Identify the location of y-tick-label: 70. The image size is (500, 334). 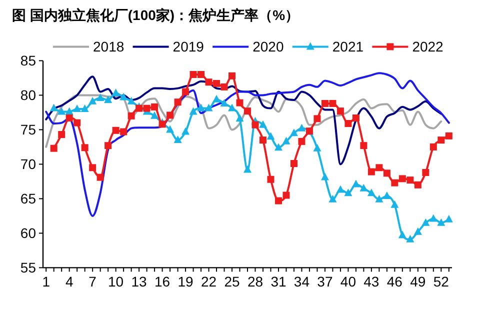
(28, 164).